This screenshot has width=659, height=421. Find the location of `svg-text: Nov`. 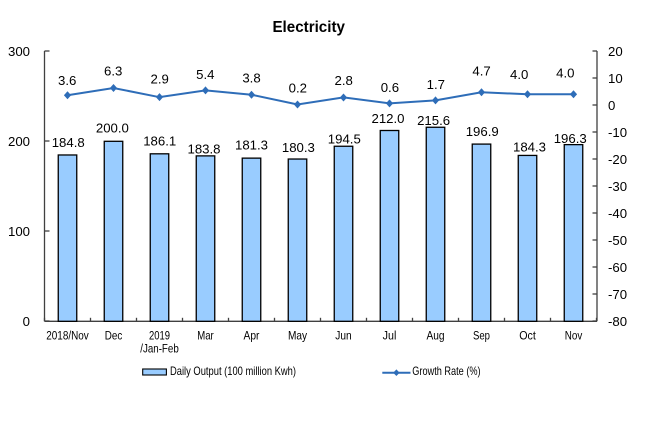

svg-text: Nov is located at coordinates (574, 336).